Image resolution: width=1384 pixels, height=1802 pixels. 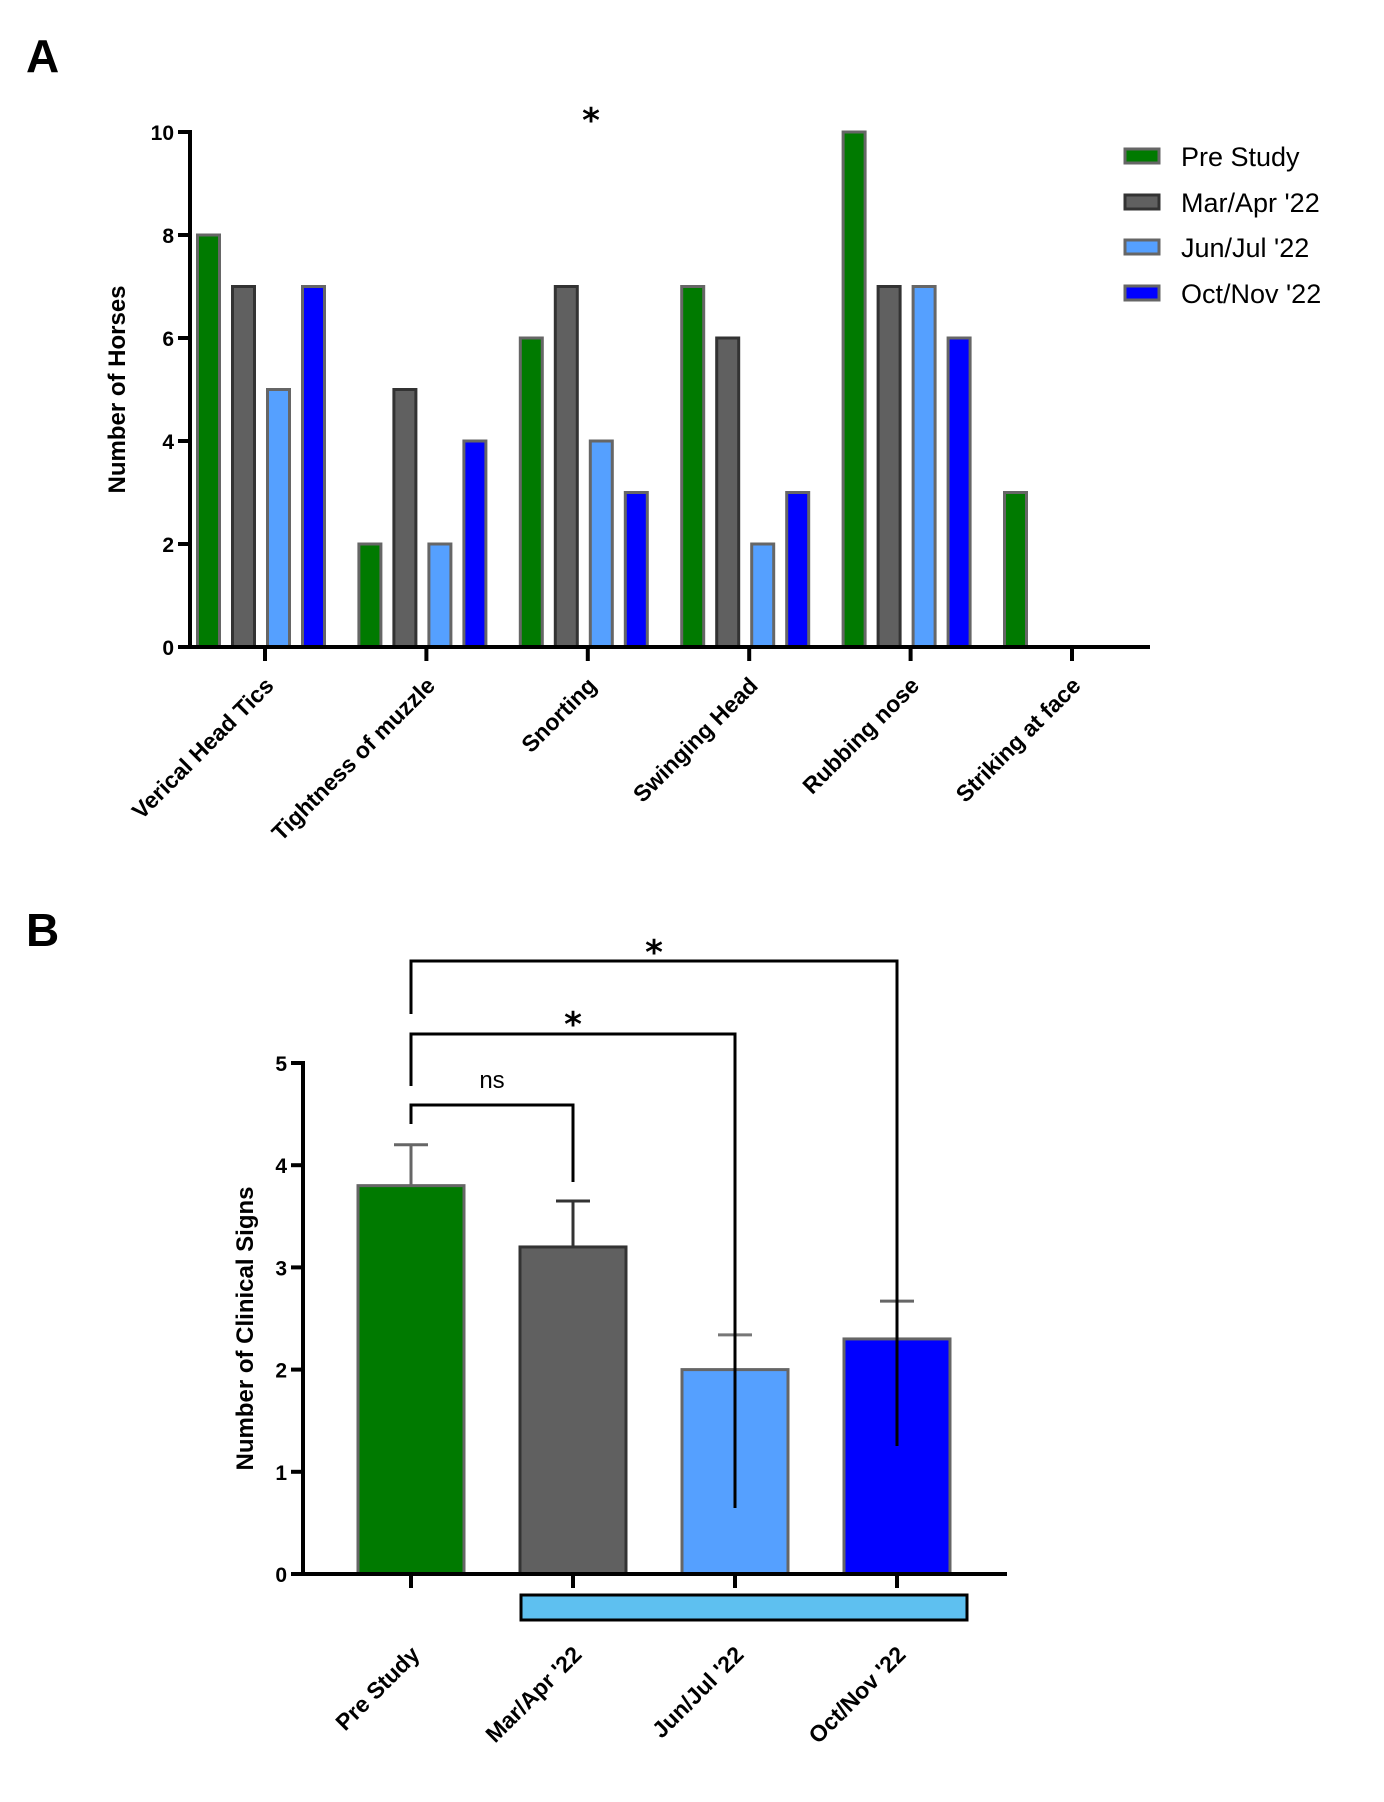 I want to click on y-tick-label: 1, so click(x=281, y=1473).